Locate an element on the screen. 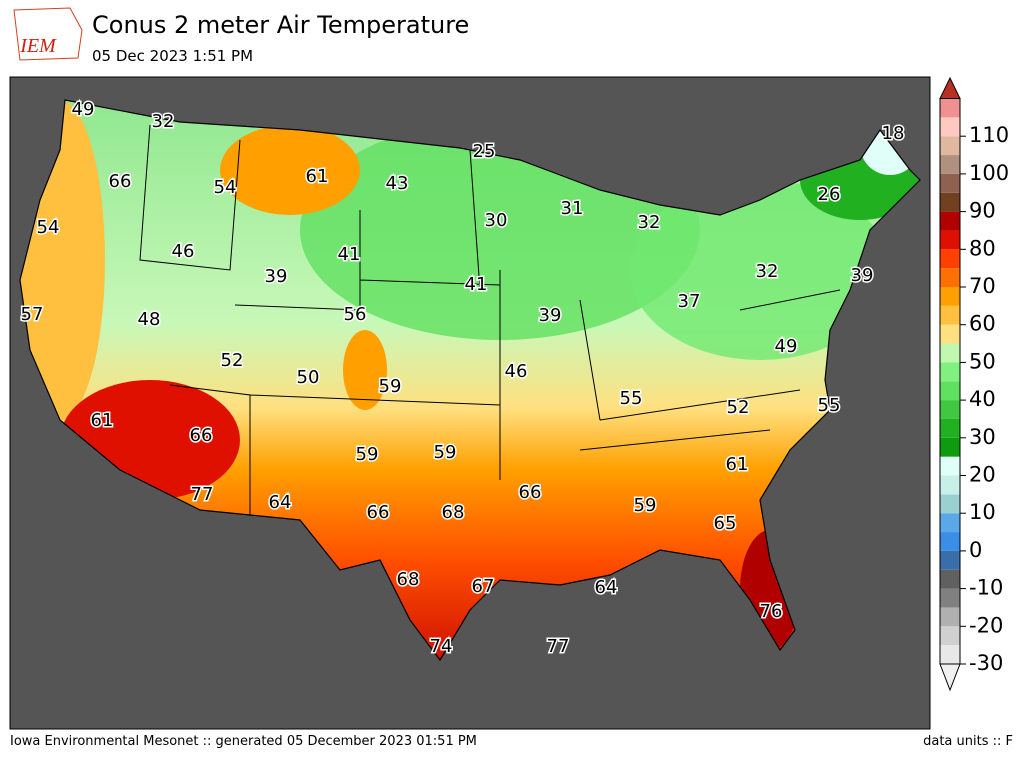 The height and width of the screenshot is (768, 1024). colorbar-extend-high is located at coordinates (950, 87).